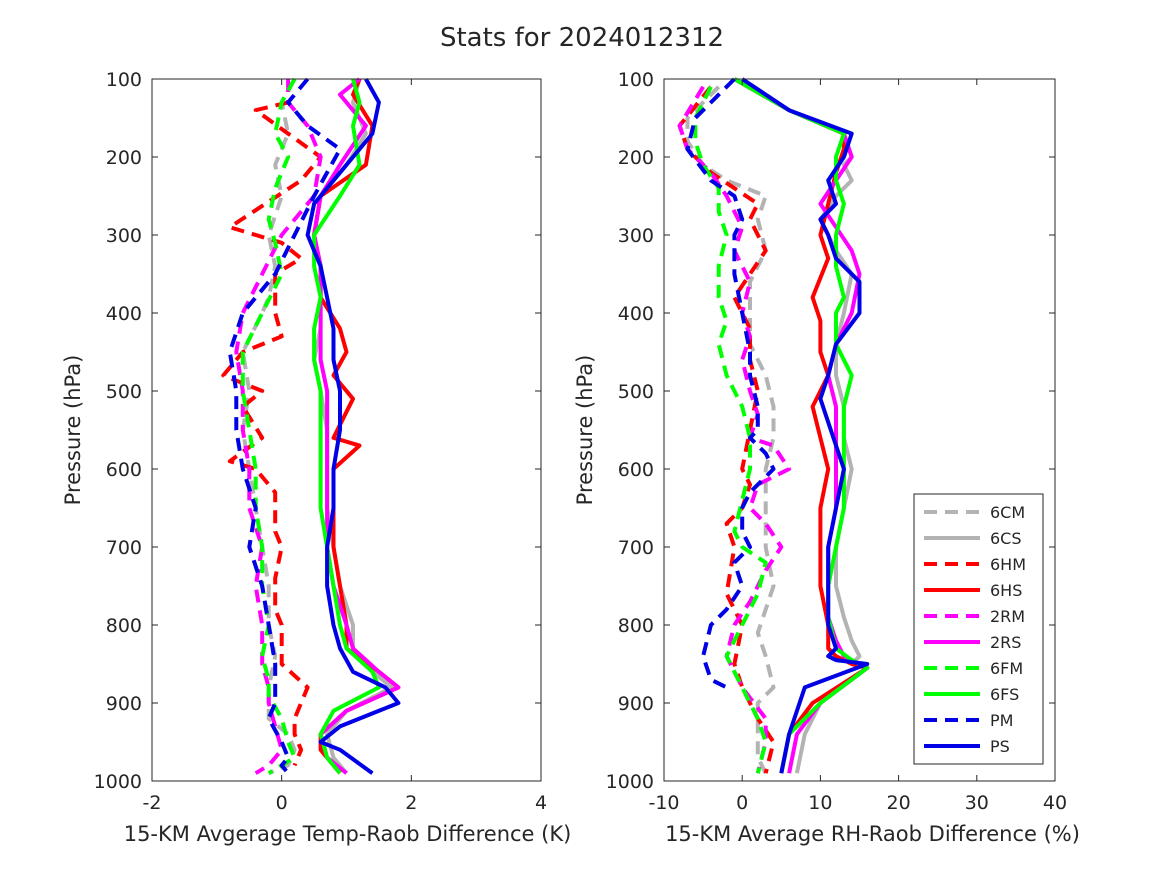 The height and width of the screenshot is (875, 1167). Describe the element at coordinates (977, 803) in the screenshot. I see `rh-x-tick-label: 30` at that location.